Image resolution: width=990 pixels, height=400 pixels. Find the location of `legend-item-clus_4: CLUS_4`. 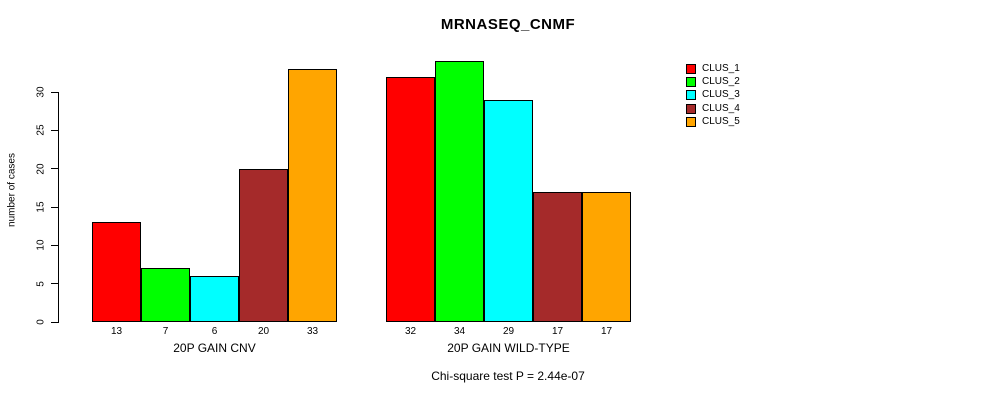

legend-item-clus_4: CLUS_4 is located at coordinates (713, 108).